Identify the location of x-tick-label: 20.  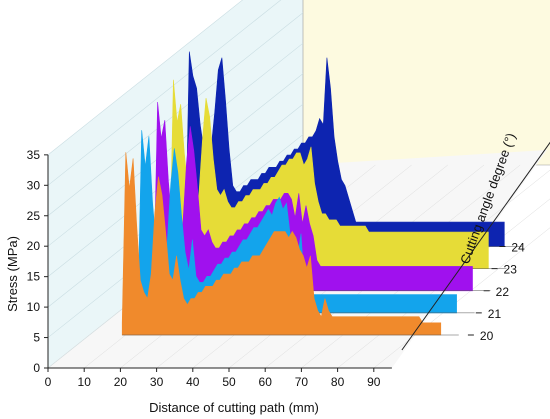
(121, 382).